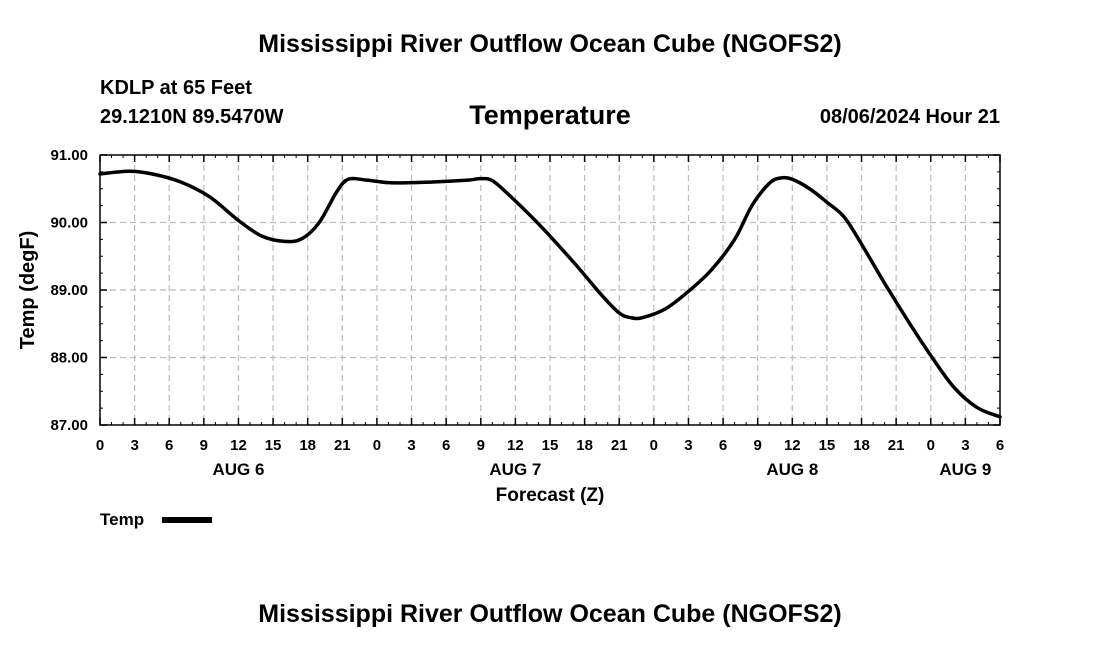 The image size is (1100, 650). Describe the element at coordinates (69, 155) in the screenshot. I see `y-tick-label: 91.00` at that location.